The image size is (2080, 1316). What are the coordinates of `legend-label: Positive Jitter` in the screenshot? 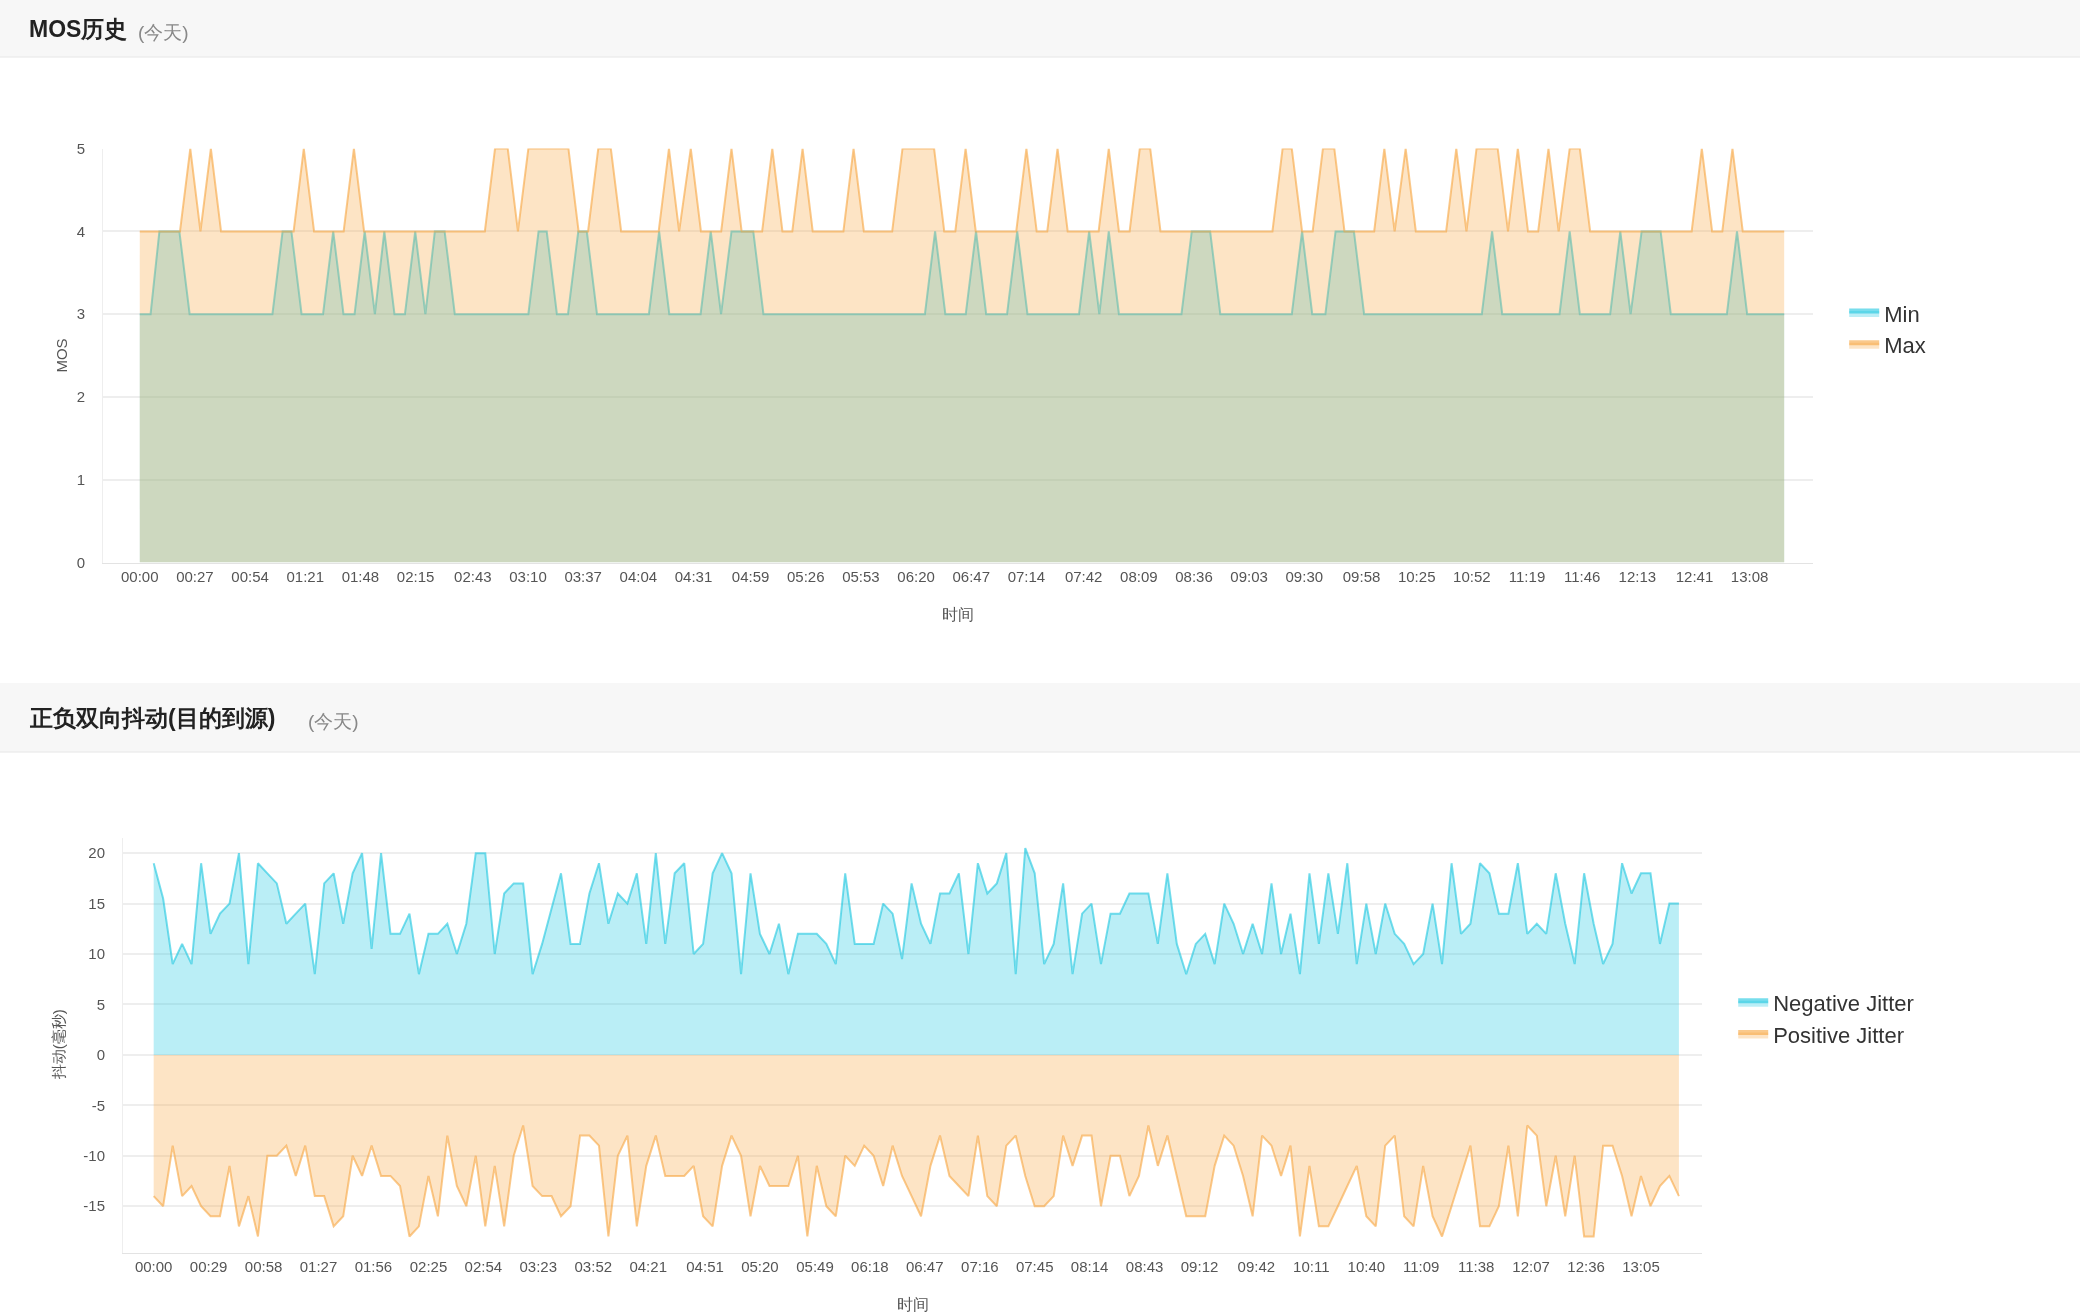 It's located at (1839, 1035).